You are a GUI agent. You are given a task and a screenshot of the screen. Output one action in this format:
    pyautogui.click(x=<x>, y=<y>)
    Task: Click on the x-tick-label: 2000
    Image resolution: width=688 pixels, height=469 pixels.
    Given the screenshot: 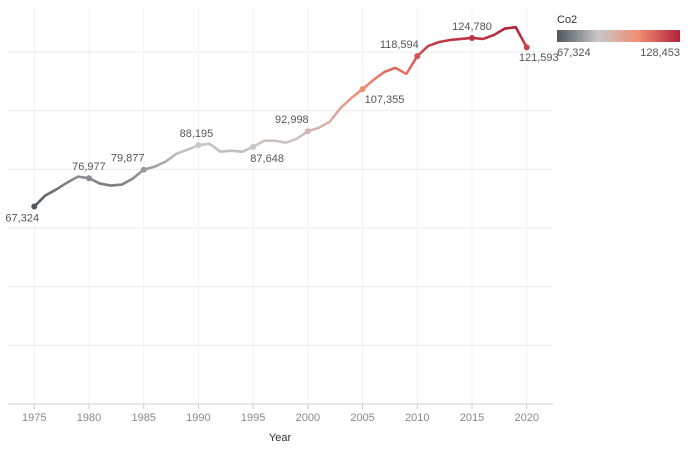 What is the action you would take?
    pyautogui.click(x=308, y=418)
    